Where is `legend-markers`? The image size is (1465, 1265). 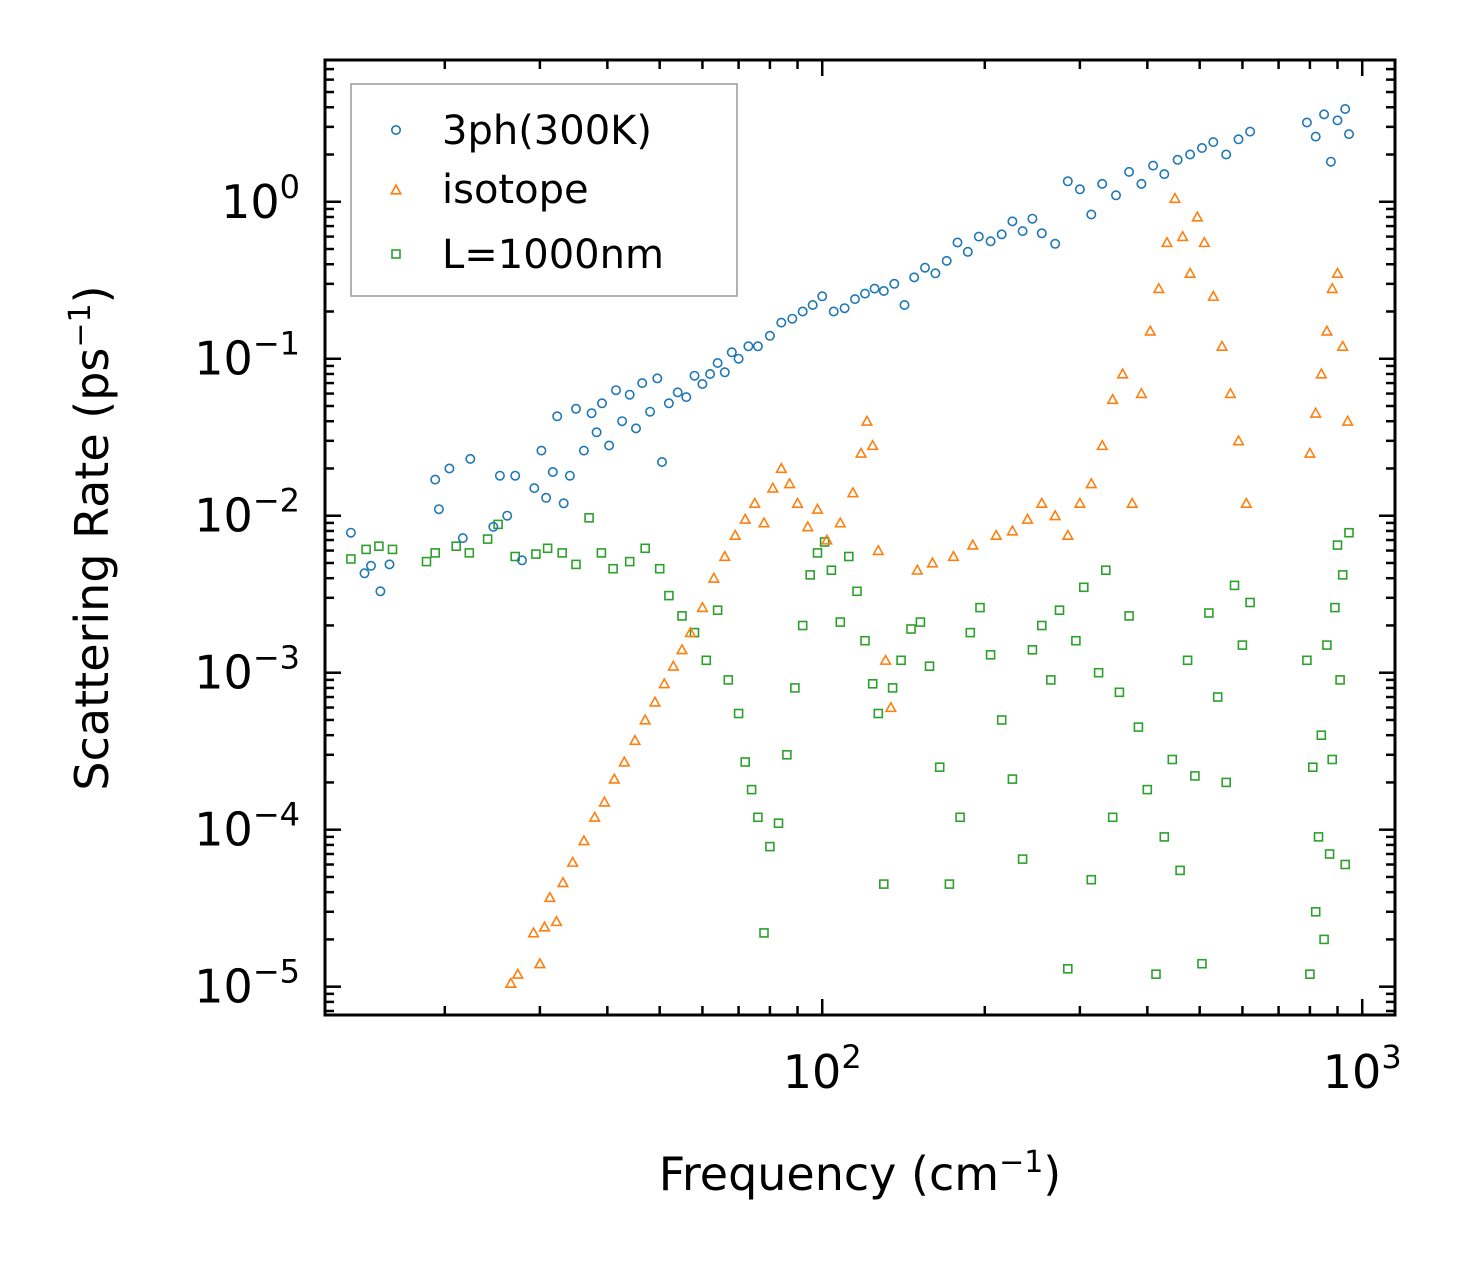
legend-markers is located at coordinates (396, 192).